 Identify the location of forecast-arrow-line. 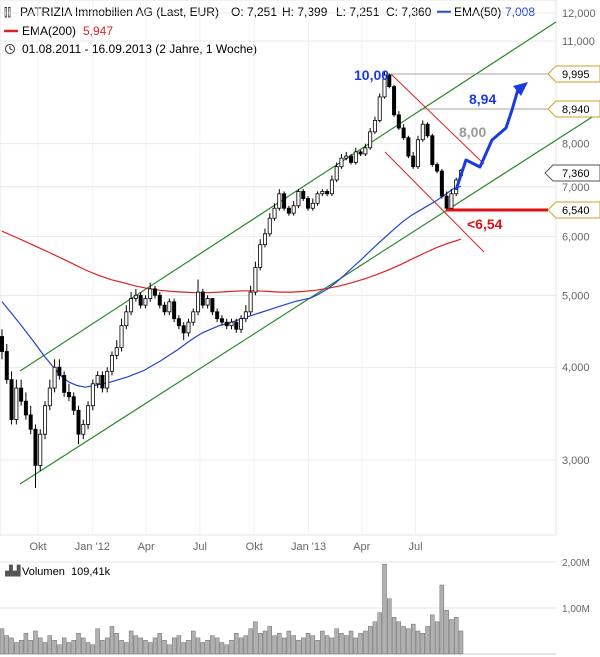
(487, 138).